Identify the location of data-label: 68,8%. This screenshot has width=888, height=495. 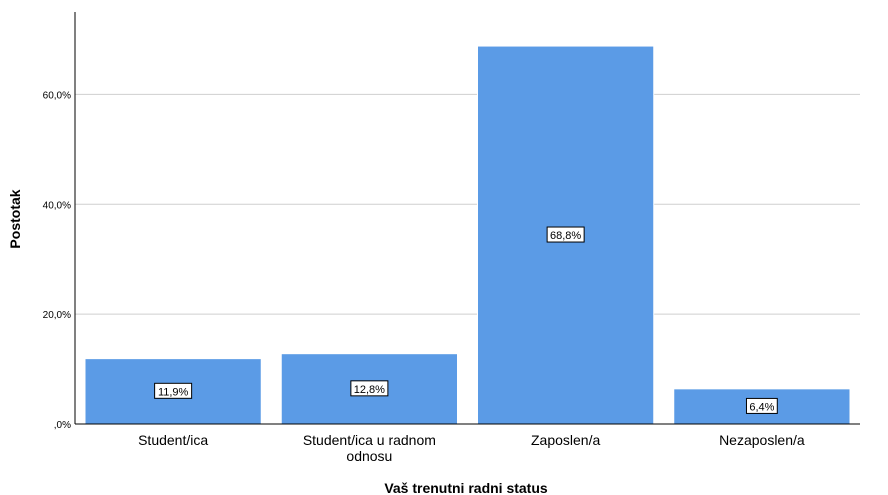
(565, 236).